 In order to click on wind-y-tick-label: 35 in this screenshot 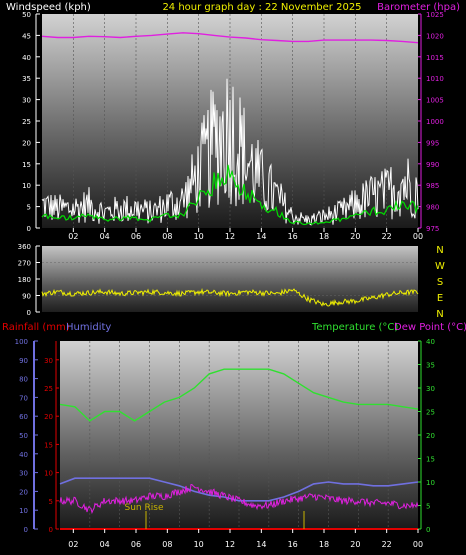, I will do `click(26, 79)`.